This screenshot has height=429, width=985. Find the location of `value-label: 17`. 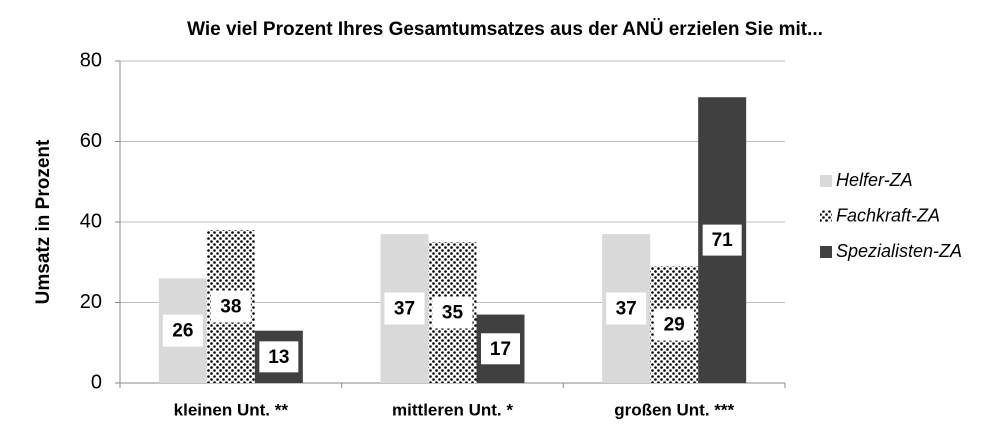

value-label: 17 is located at coordinates (500, 349).